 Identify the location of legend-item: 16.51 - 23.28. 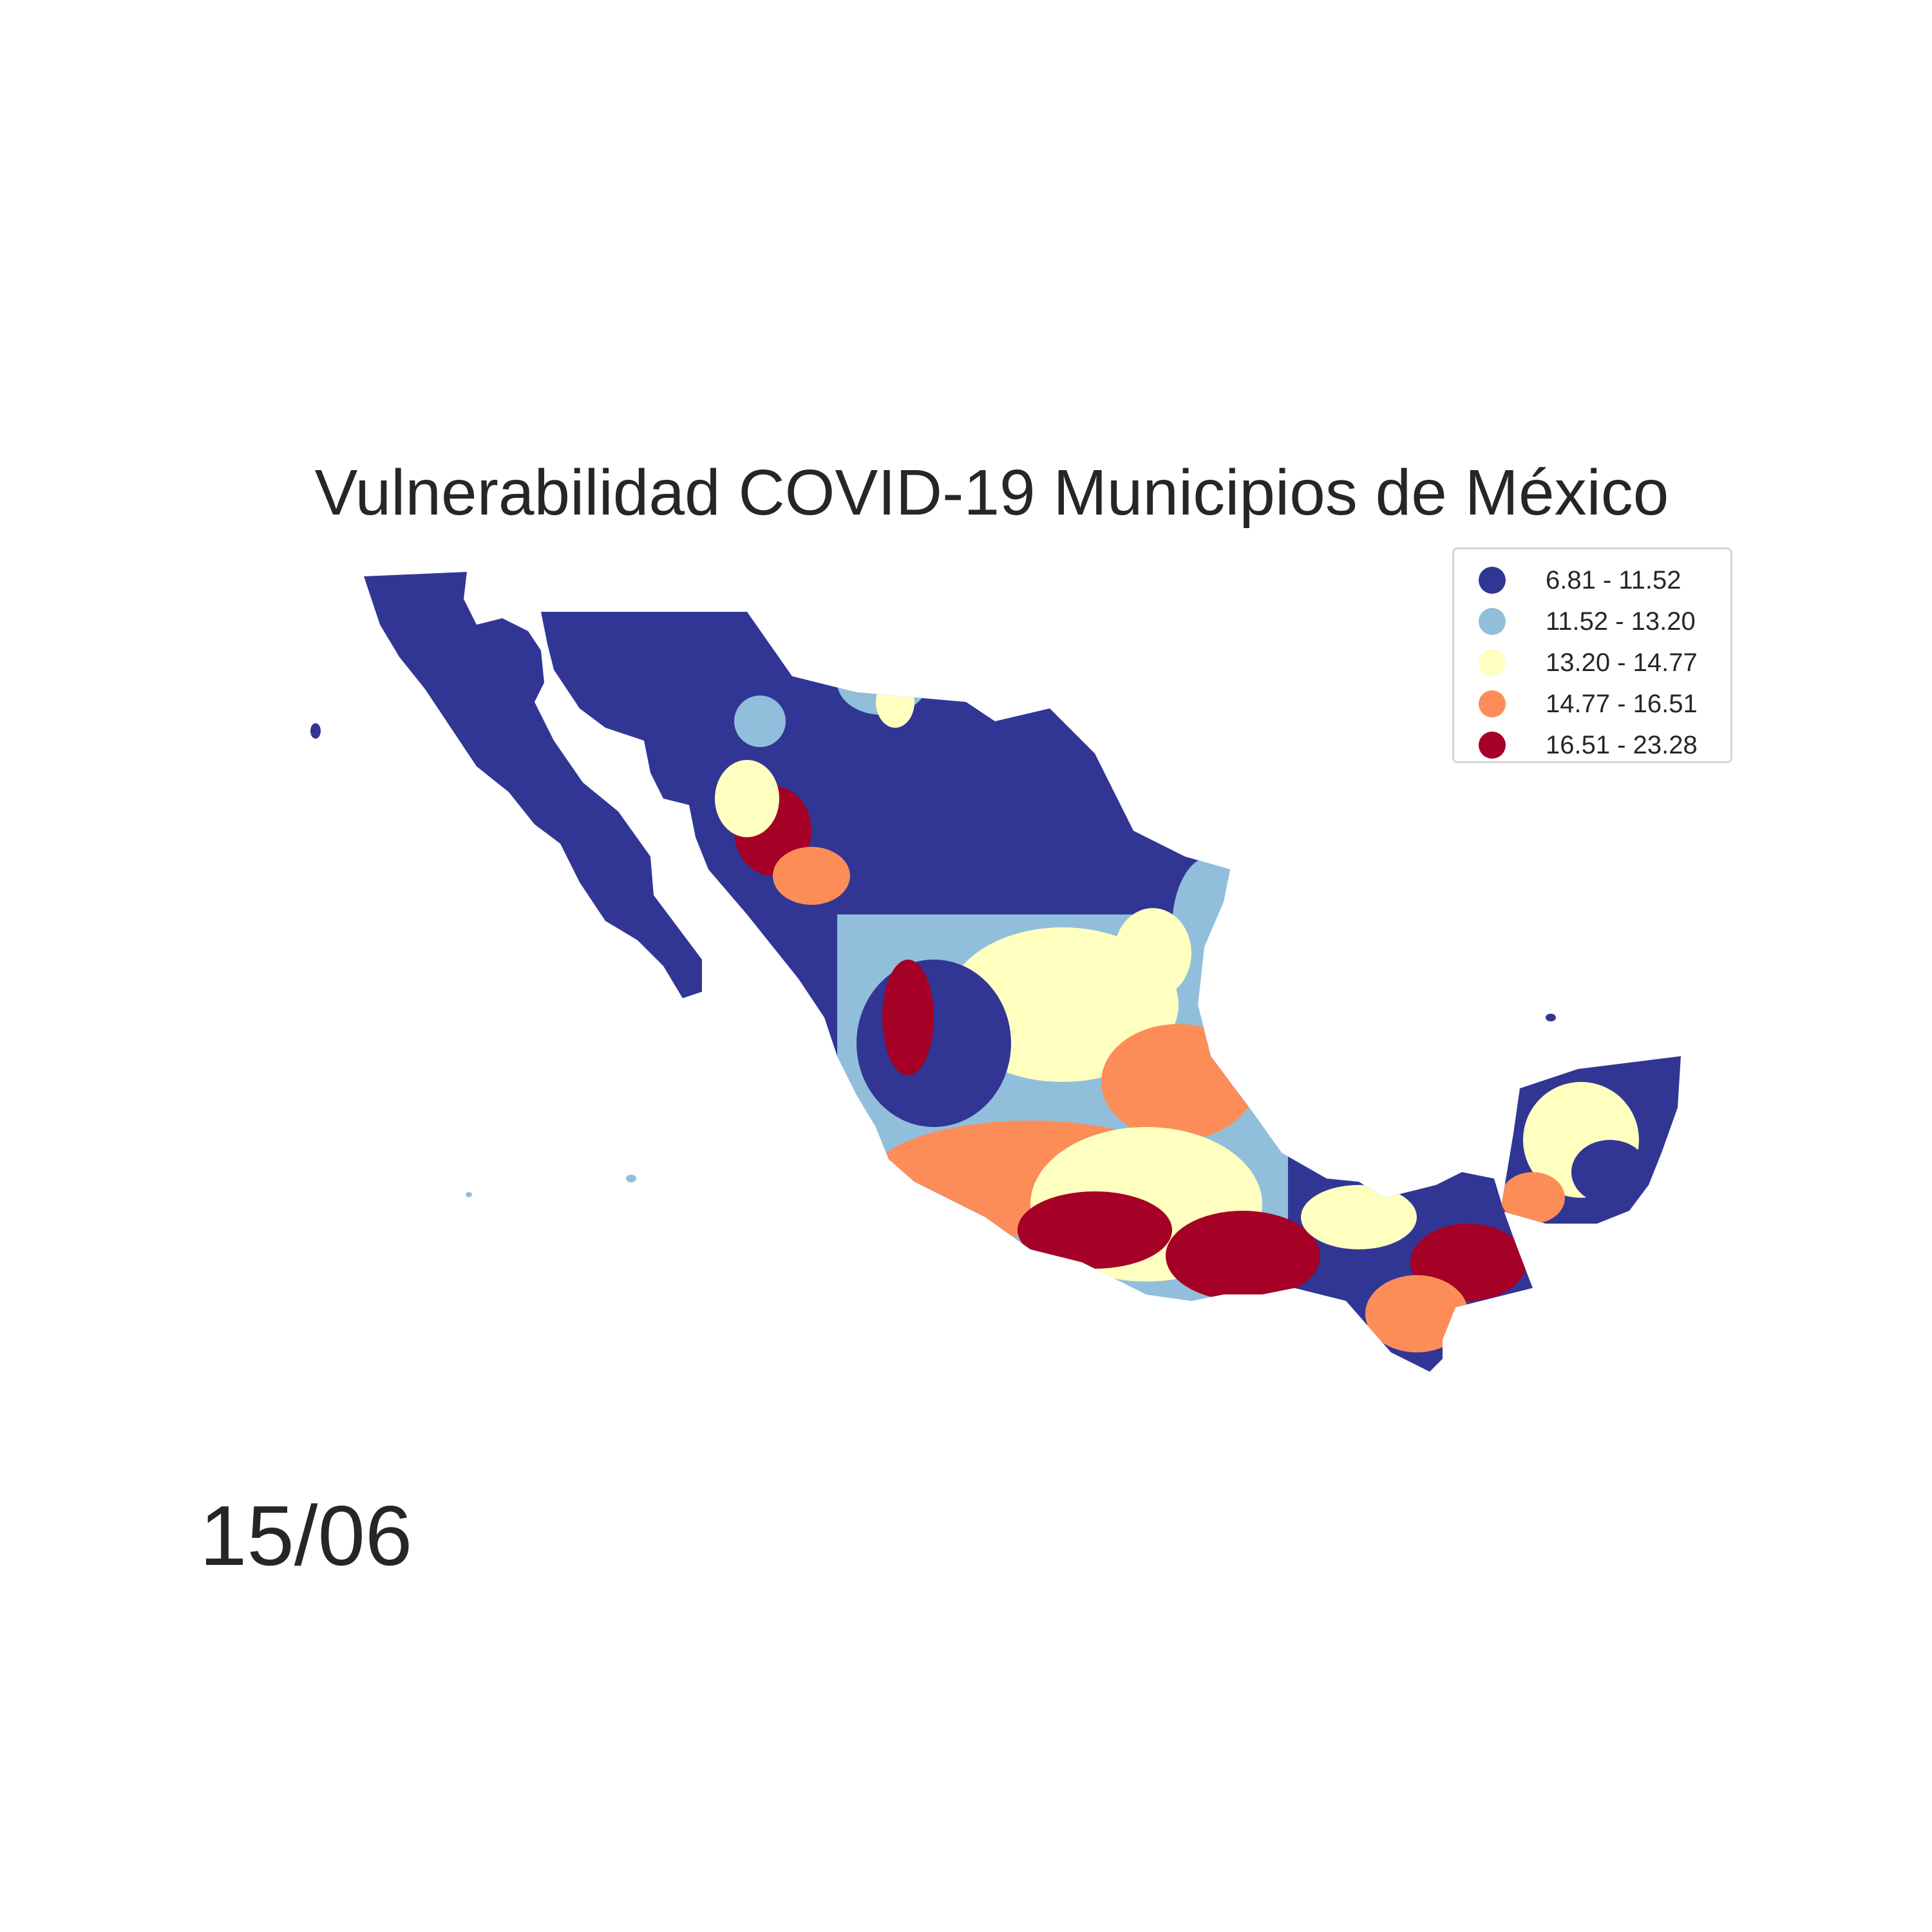
(1605, 745).